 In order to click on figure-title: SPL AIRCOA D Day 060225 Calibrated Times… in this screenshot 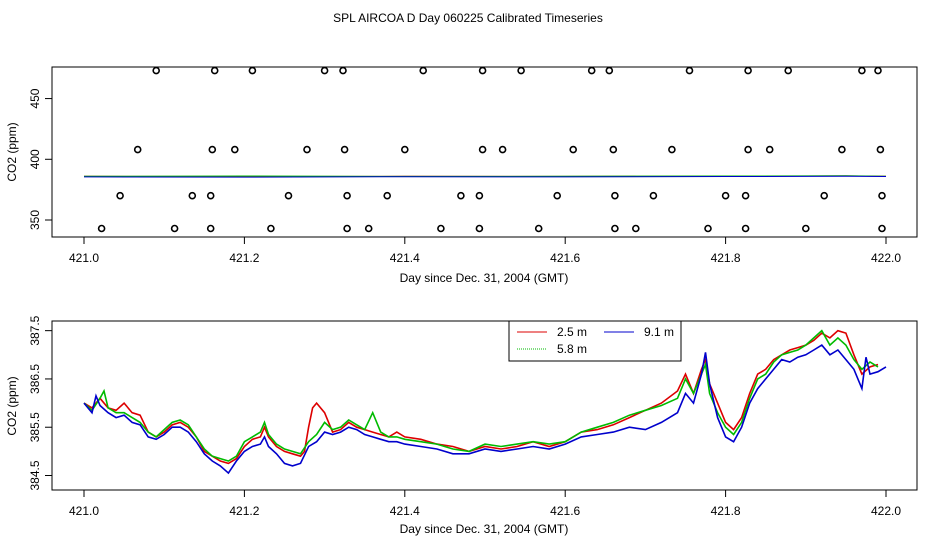, I will do `click(468, 18)`.